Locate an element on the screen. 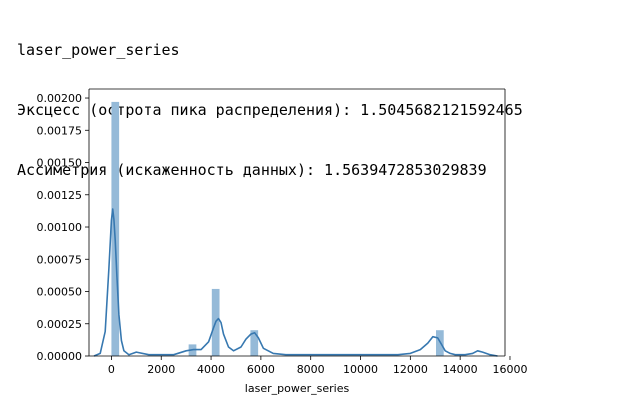  x-tick-label-2: 4000 is located at coordinates (211, 369).